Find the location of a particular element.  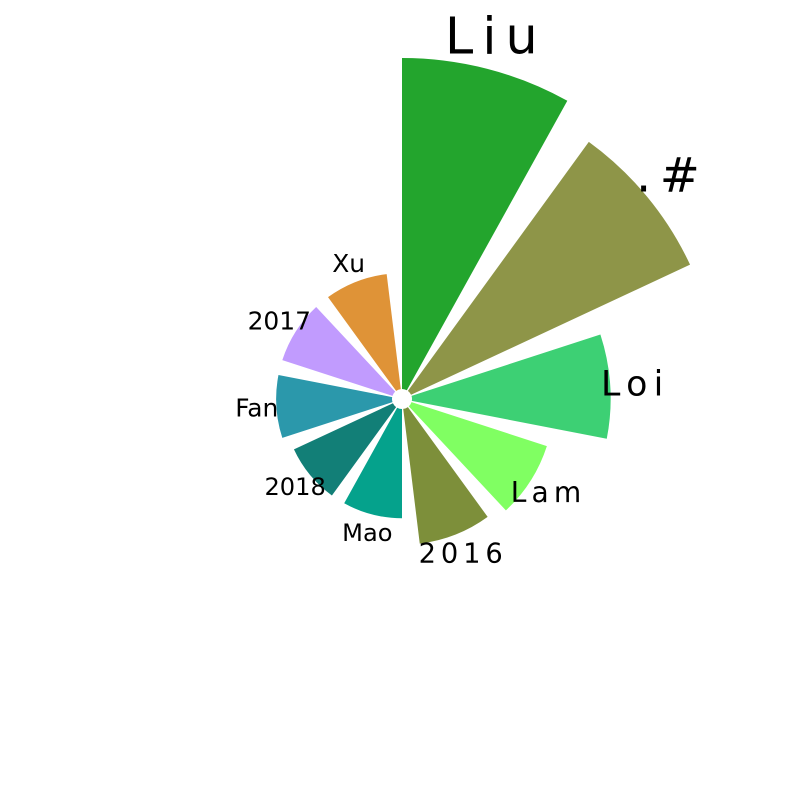

bar-label-xu-9: Xu is located at coordinates (348, 263).